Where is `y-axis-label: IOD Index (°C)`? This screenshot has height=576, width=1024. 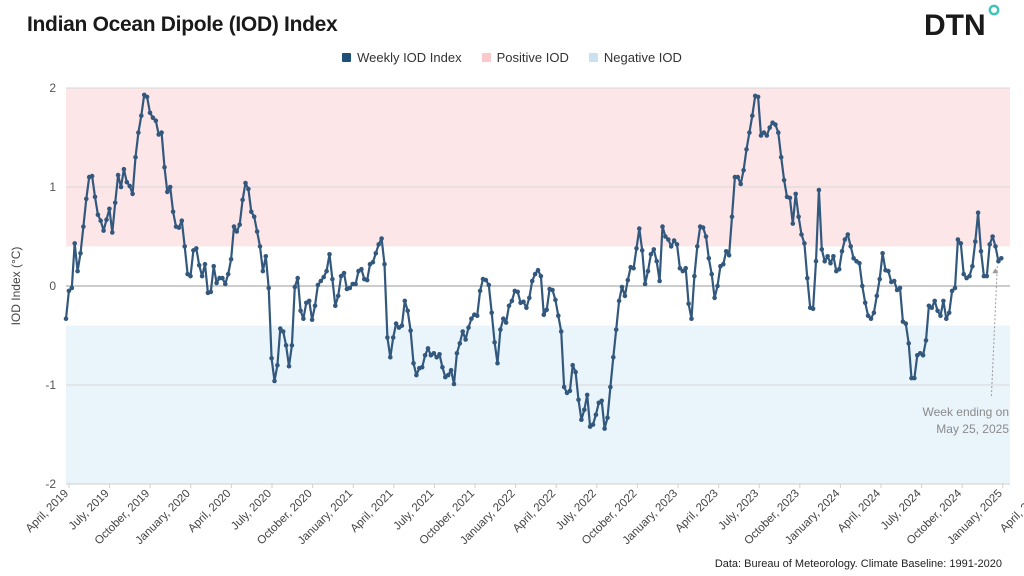 y-axis-label: IOD Index (°C) is located at coordinates (16, 286).